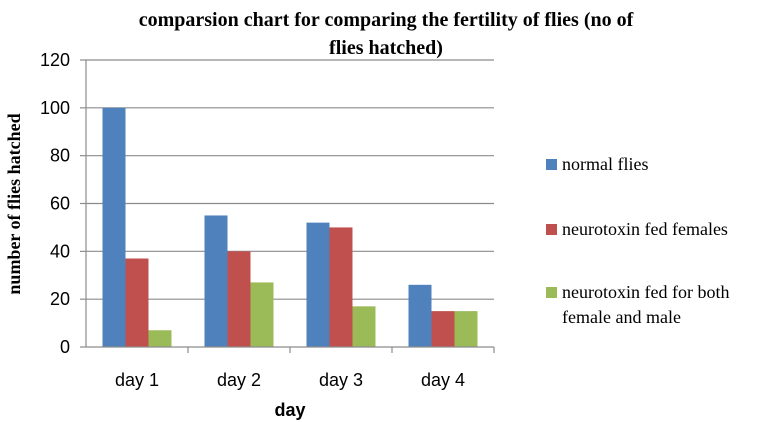 The image size is (772, 422). I want to click on legend-label-3: female and male, so click(621, 317).